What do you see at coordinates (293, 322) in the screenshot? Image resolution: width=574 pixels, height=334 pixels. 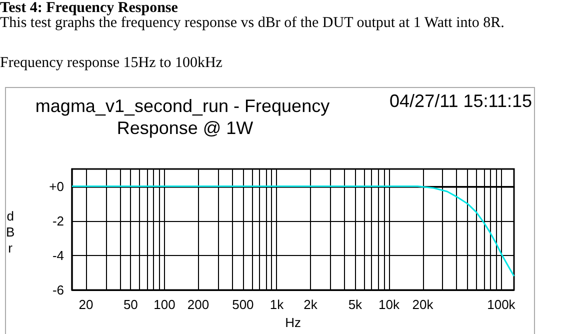 I see `x-axis-title: Hz` at bounding box center [293, 322].